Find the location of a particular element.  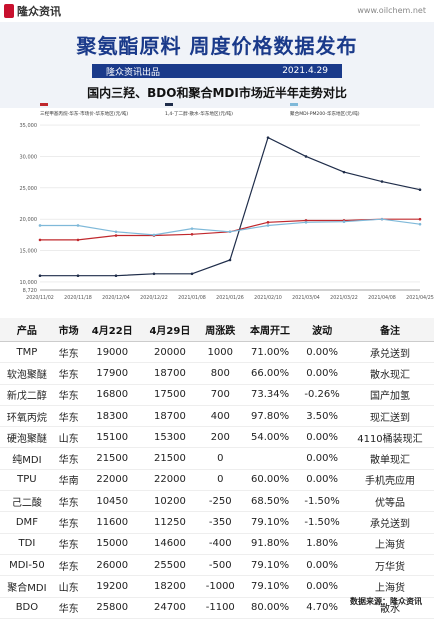

table-cell: 0 is located at coordinates (220, 480).